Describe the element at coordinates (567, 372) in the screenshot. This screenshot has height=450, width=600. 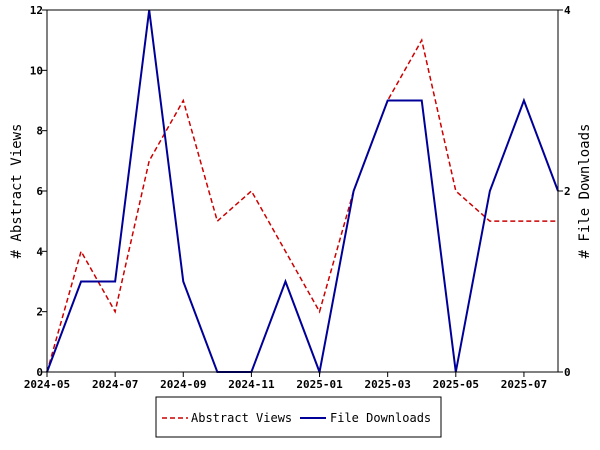
I see `y2-tick-label: 0` at that location.